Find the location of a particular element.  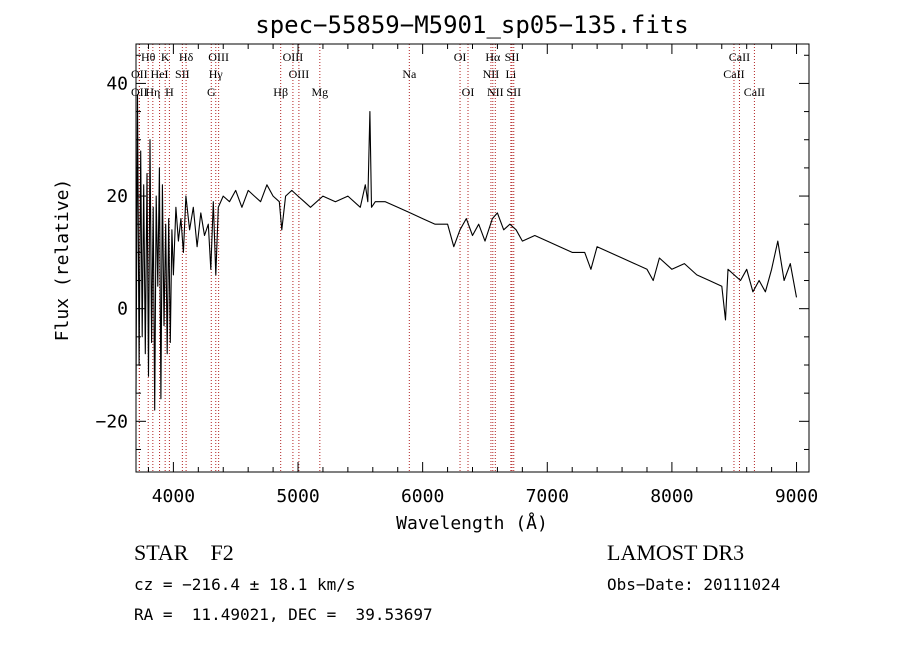

y-tick-label: 20 is located at coordinates (117, 196).